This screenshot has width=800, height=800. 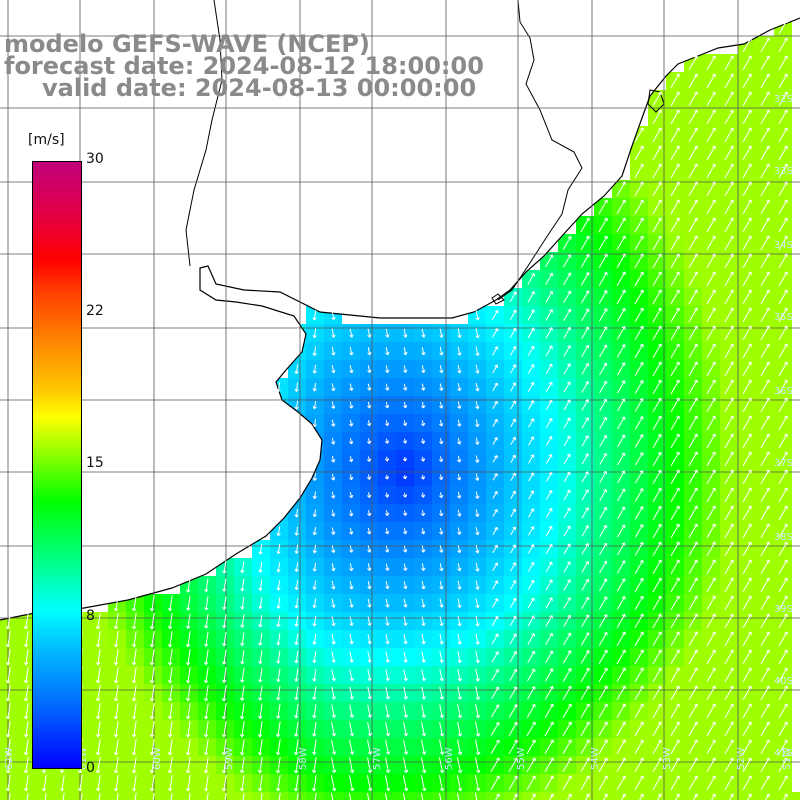 I want to click on latitude-label: 35S, so click(x=783, y=317).